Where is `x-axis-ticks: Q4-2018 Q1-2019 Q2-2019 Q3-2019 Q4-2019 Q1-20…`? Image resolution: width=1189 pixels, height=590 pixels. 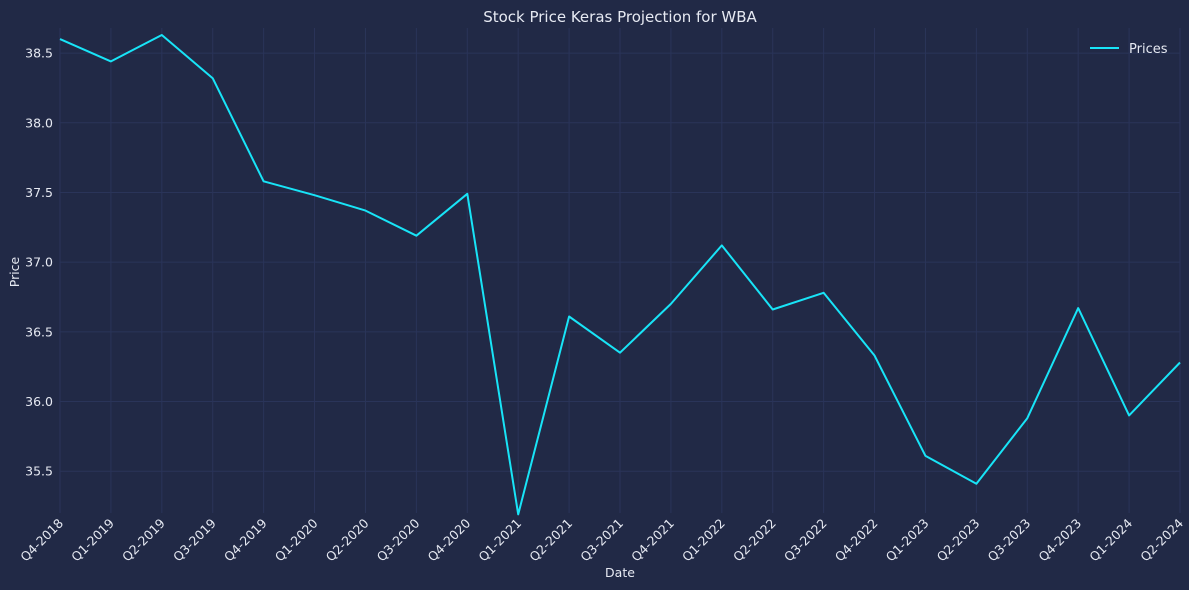
x-axis-ticks: Q4-2018 Q1-2019 Q2-2019 Q3-2019 Q4-2019 Q1-20… is located at coordinates (601, 539).